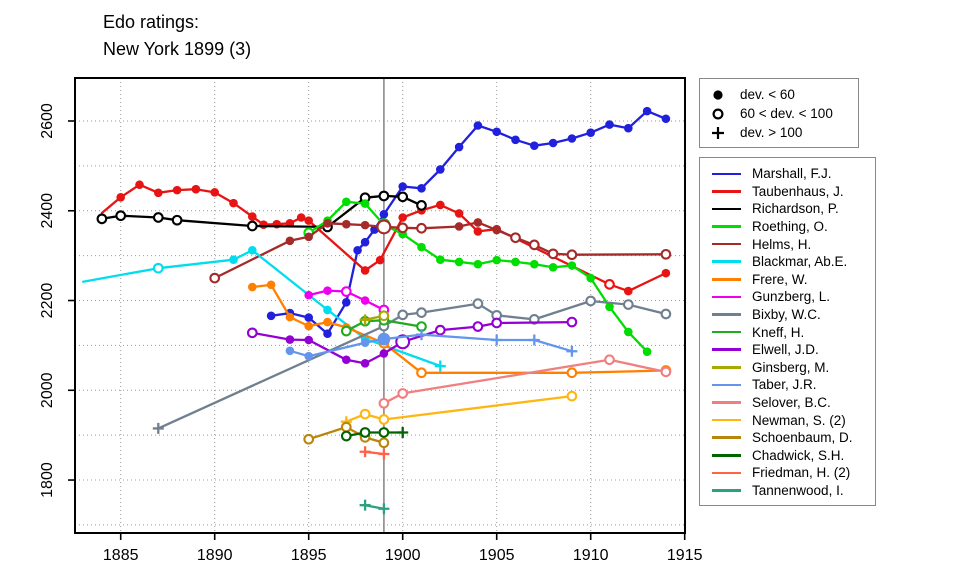  Describe the element at coordinates (215, 555) in the screenshot. I see `x-axis-tick-label: 1890` at that location.